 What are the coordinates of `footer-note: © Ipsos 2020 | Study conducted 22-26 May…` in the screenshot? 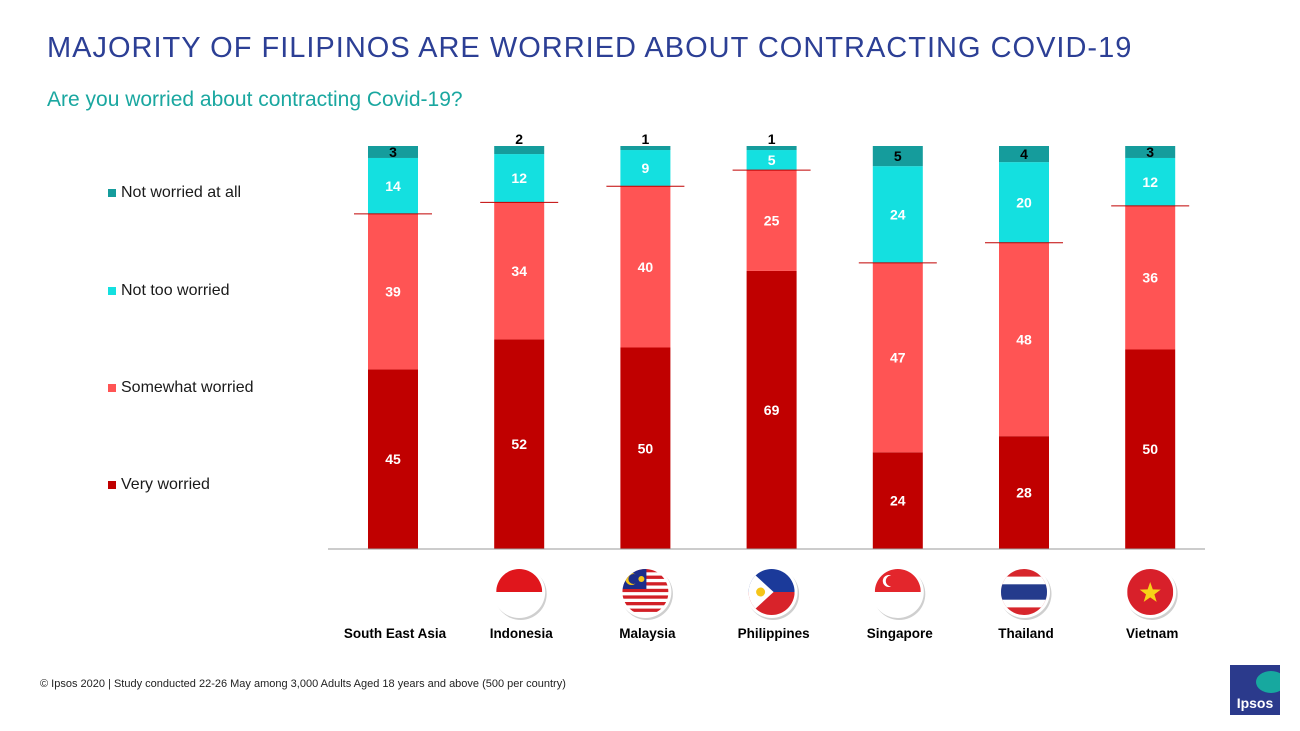 It's located at (303, 684).